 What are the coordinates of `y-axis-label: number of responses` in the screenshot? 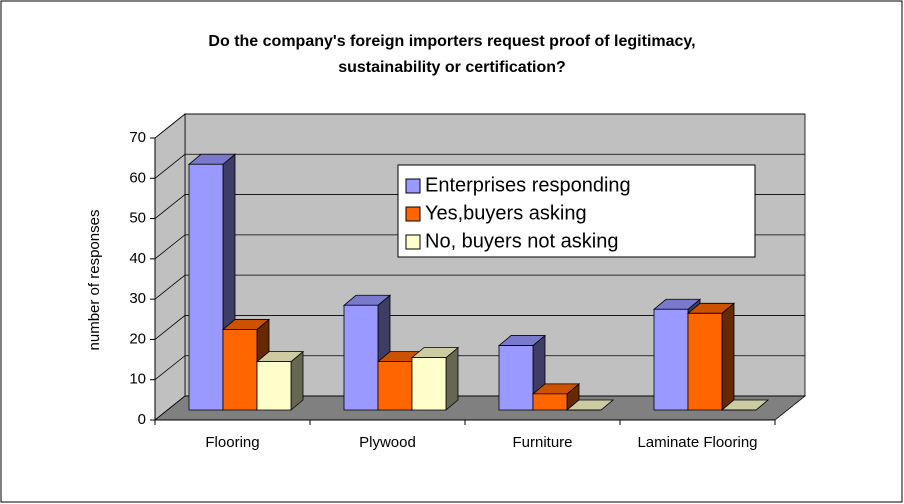 It's located at (94, 280).